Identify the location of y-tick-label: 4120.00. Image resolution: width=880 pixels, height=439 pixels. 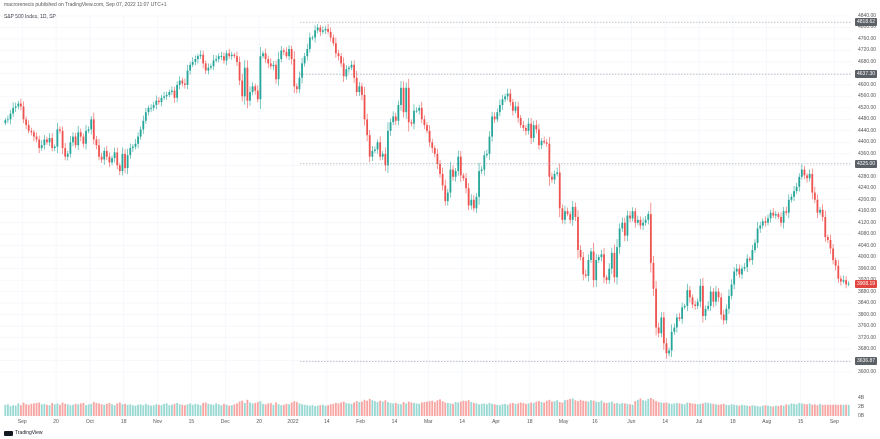
(867, 222).